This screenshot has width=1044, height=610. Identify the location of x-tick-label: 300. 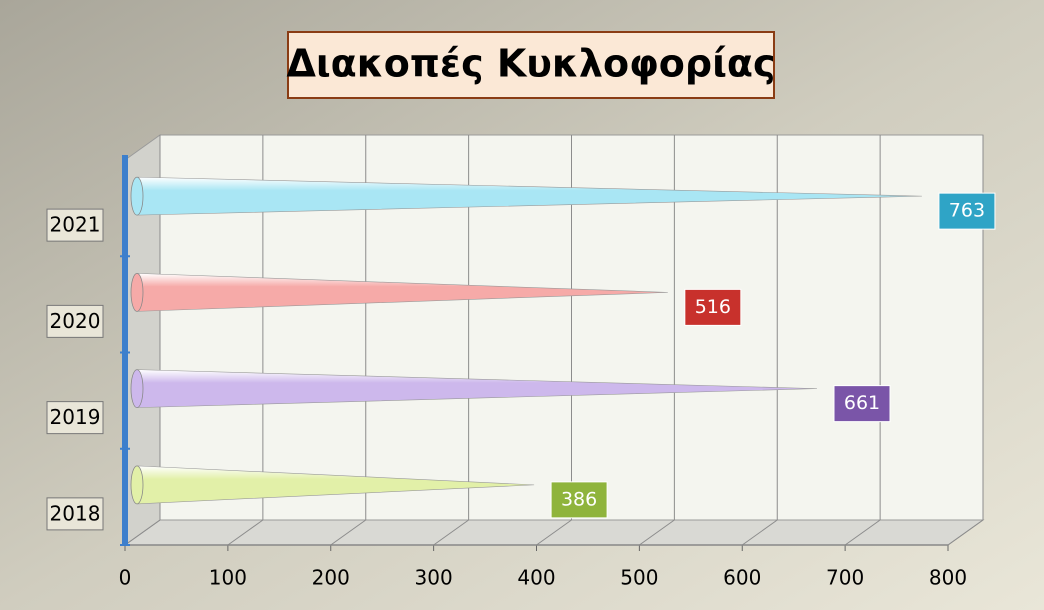
(434, 578).